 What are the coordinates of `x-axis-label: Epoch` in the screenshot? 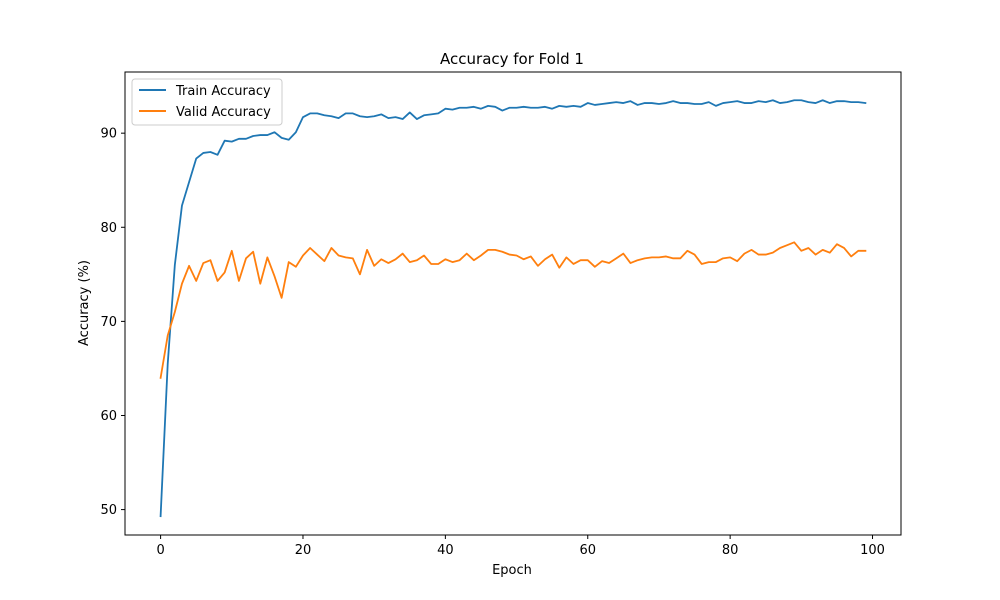 It's located at (512, 570).